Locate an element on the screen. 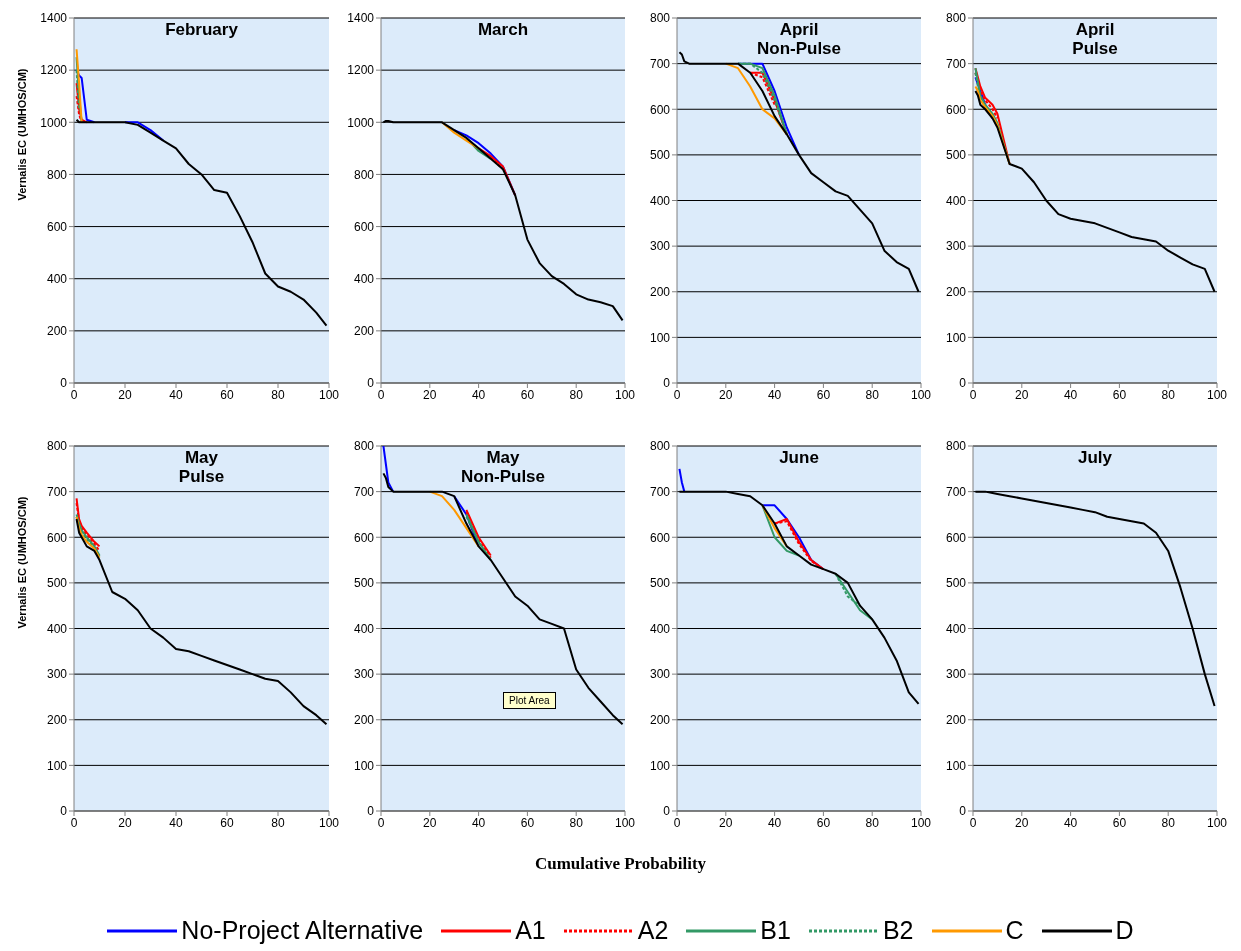 This screenshot has width=1241, height=951. text: May Non-Pulse is located at coordinates (503, 467).